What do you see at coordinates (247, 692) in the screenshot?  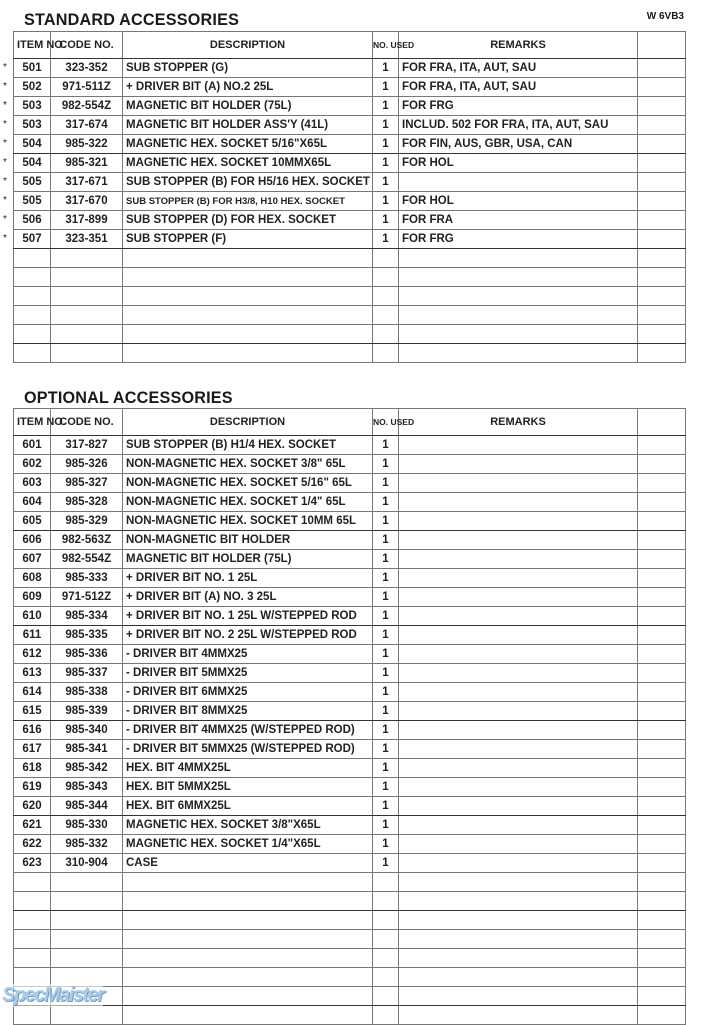 I see `description-cell: - DRIVER BIT 6MMX25` at bounding box center [247, 692].